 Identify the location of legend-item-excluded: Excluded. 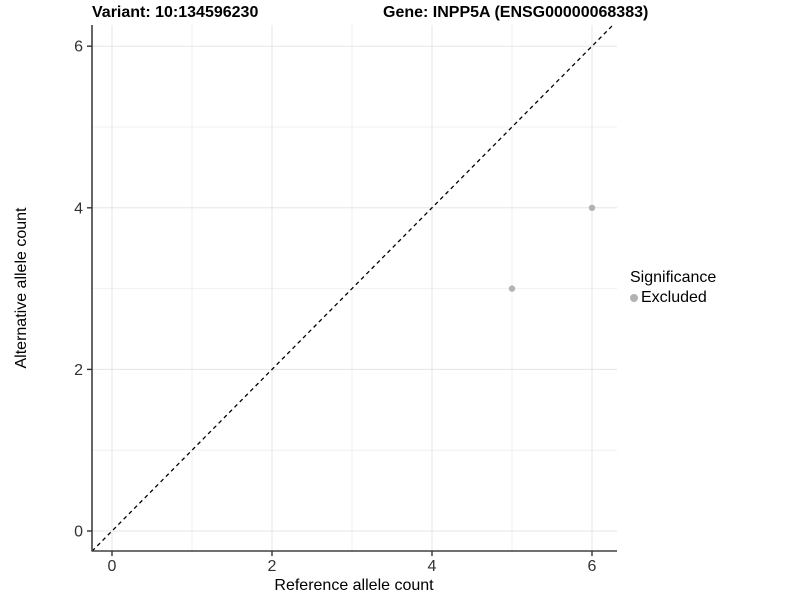
(673, 298).